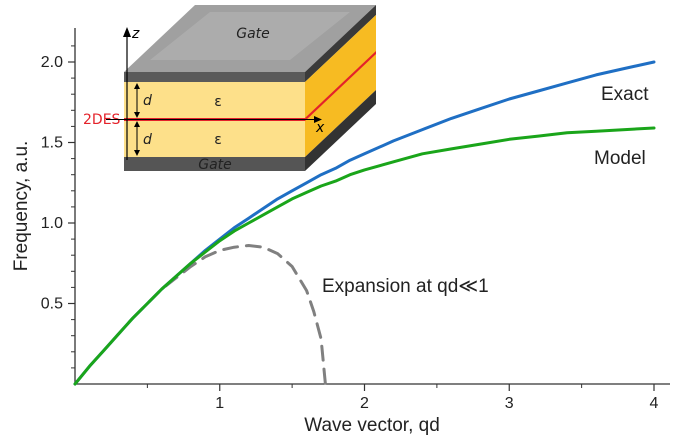  What do you see at coordinates (52, 223) in the screenshot?
I see `y-tick-label: 1.0` at bounding box center [52, 223].